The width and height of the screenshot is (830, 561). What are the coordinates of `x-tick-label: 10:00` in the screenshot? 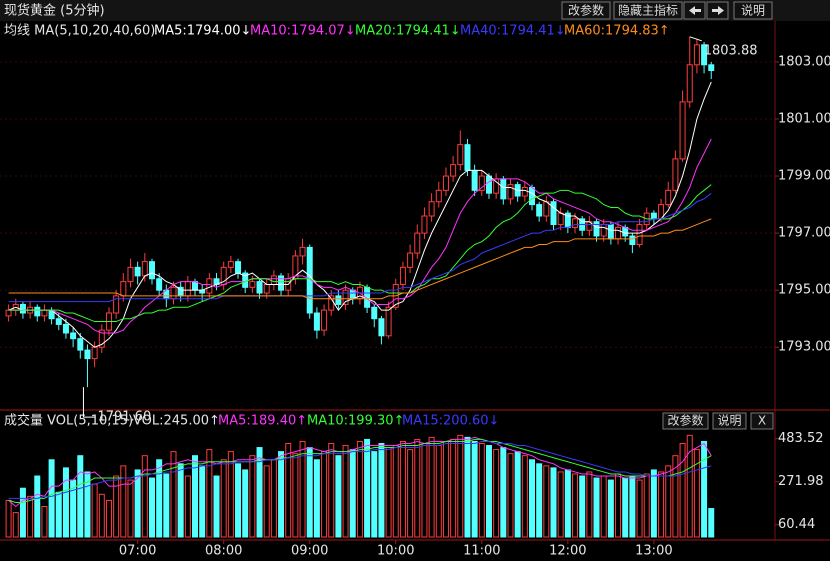 It's located at (395, 551).